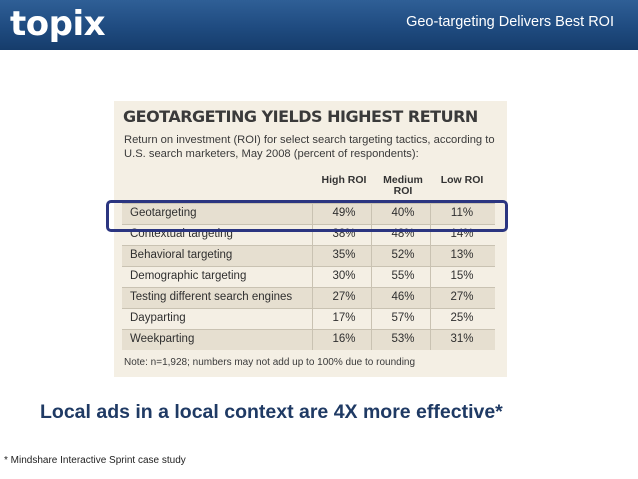  I want to click on cell-high-roi: 17%, so click(344, 318).